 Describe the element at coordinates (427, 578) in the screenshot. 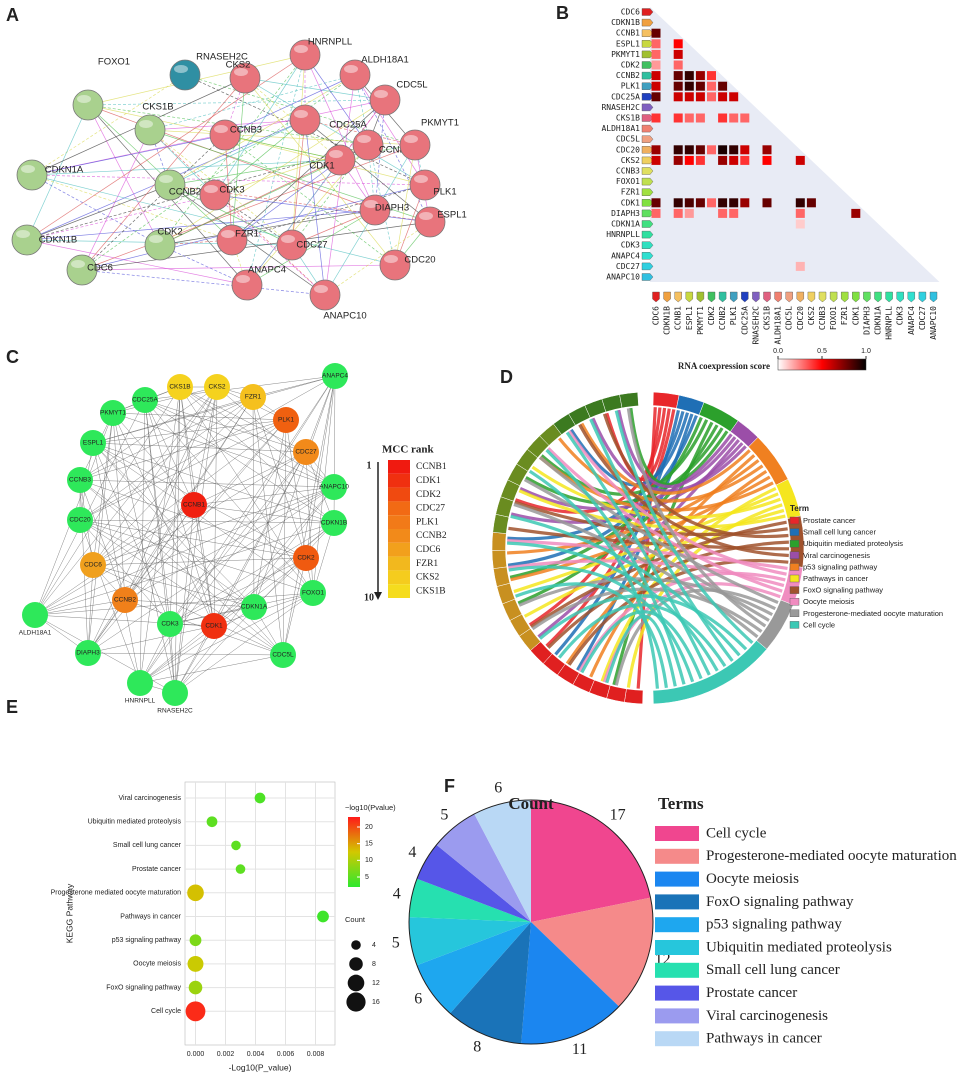

I see `rank-gene: CKS2` at that location.